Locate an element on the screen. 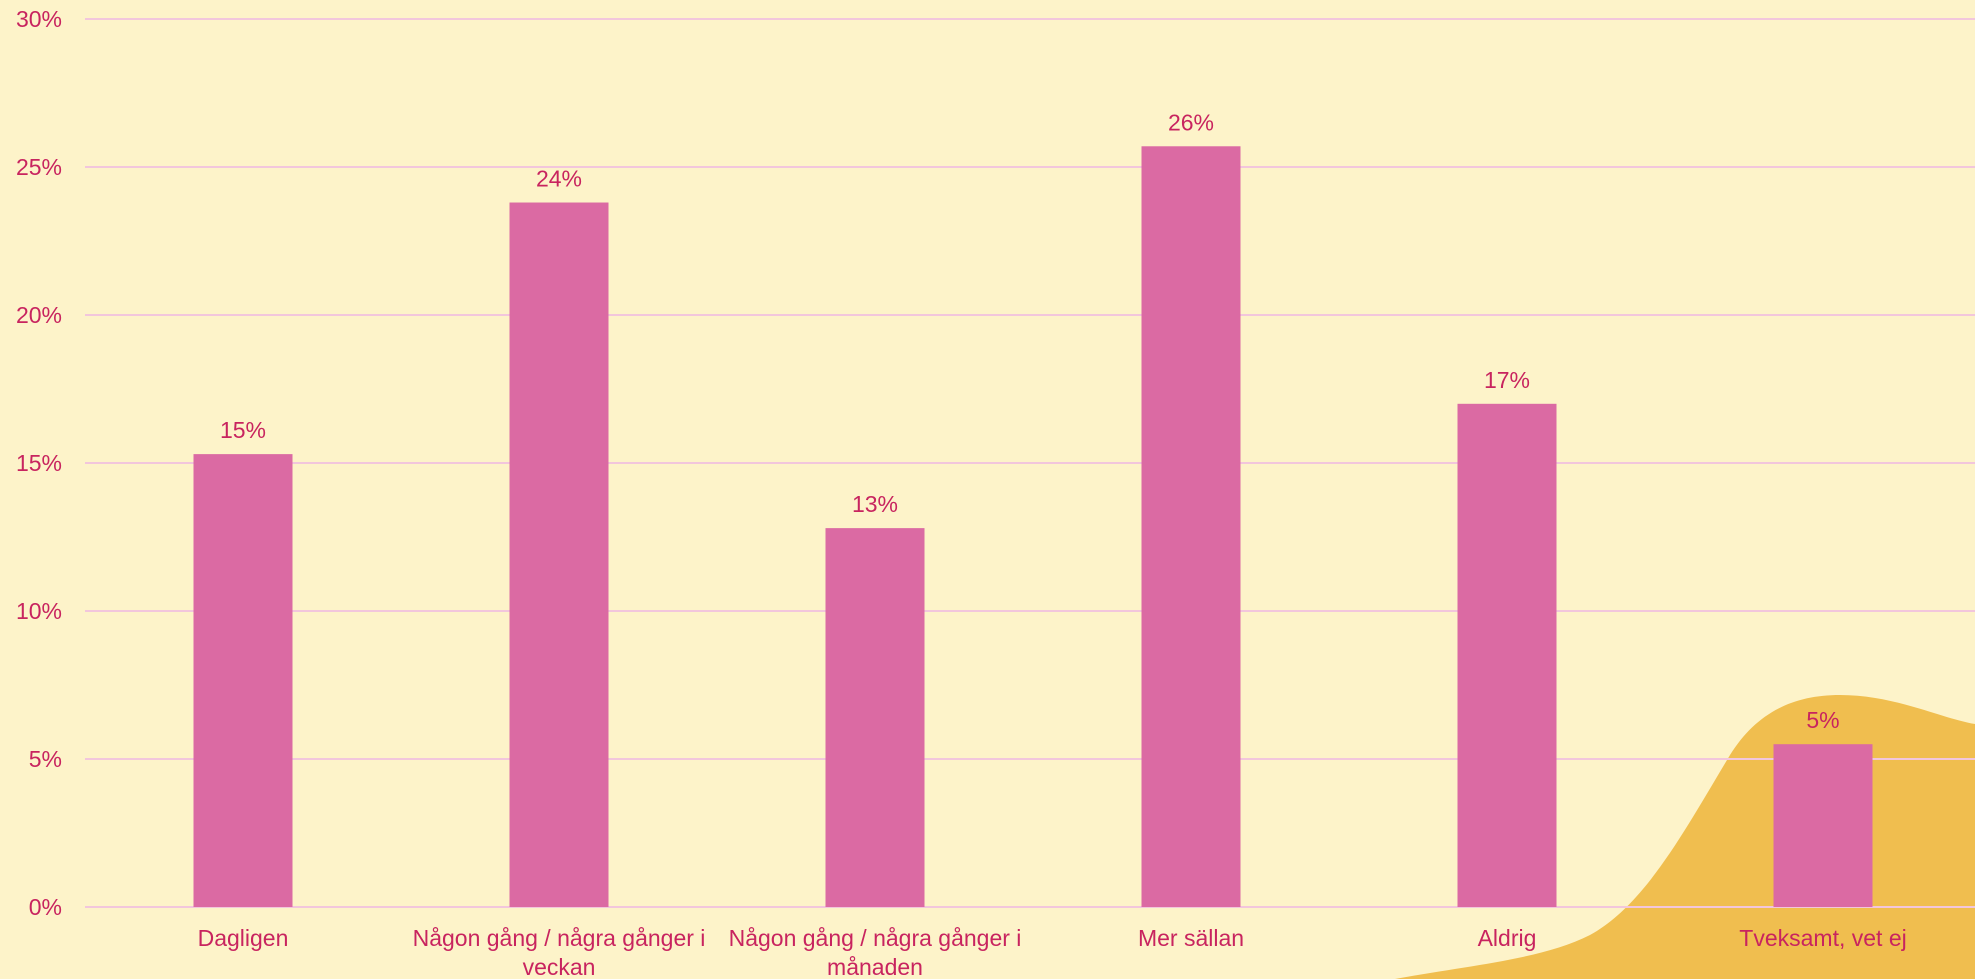  x-category-label: Aldrig is located at coordinates (1507, 938).